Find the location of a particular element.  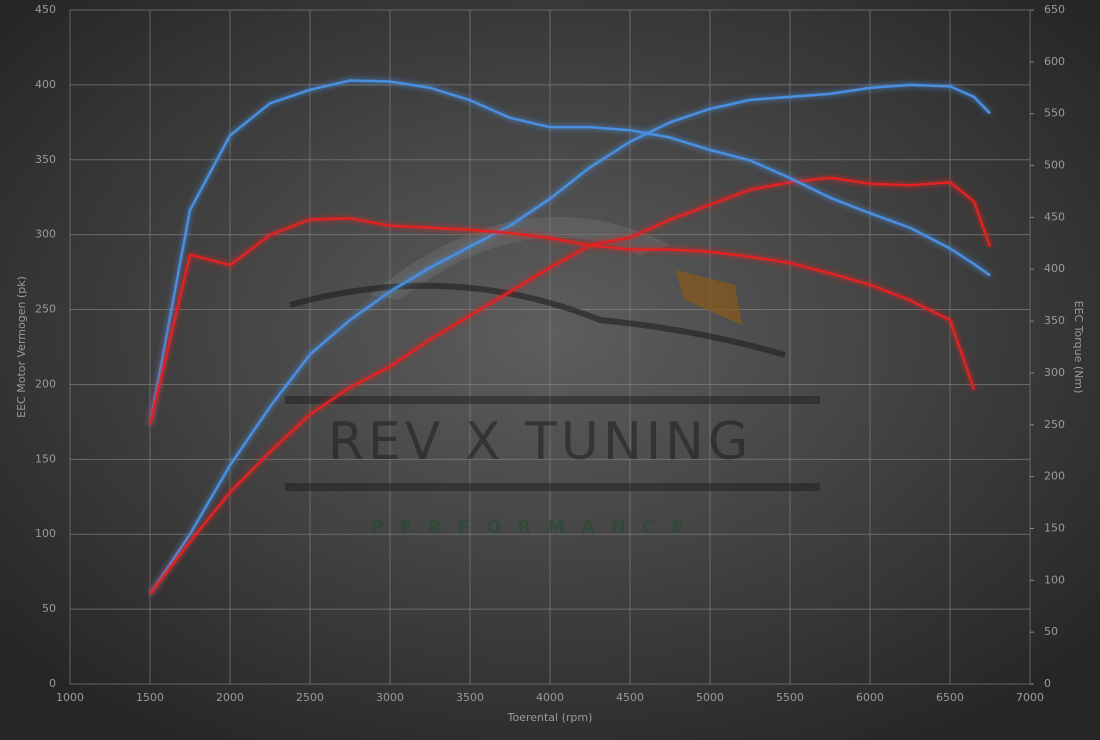

y-tick-label: 400 is located at coordinates (45, 84).